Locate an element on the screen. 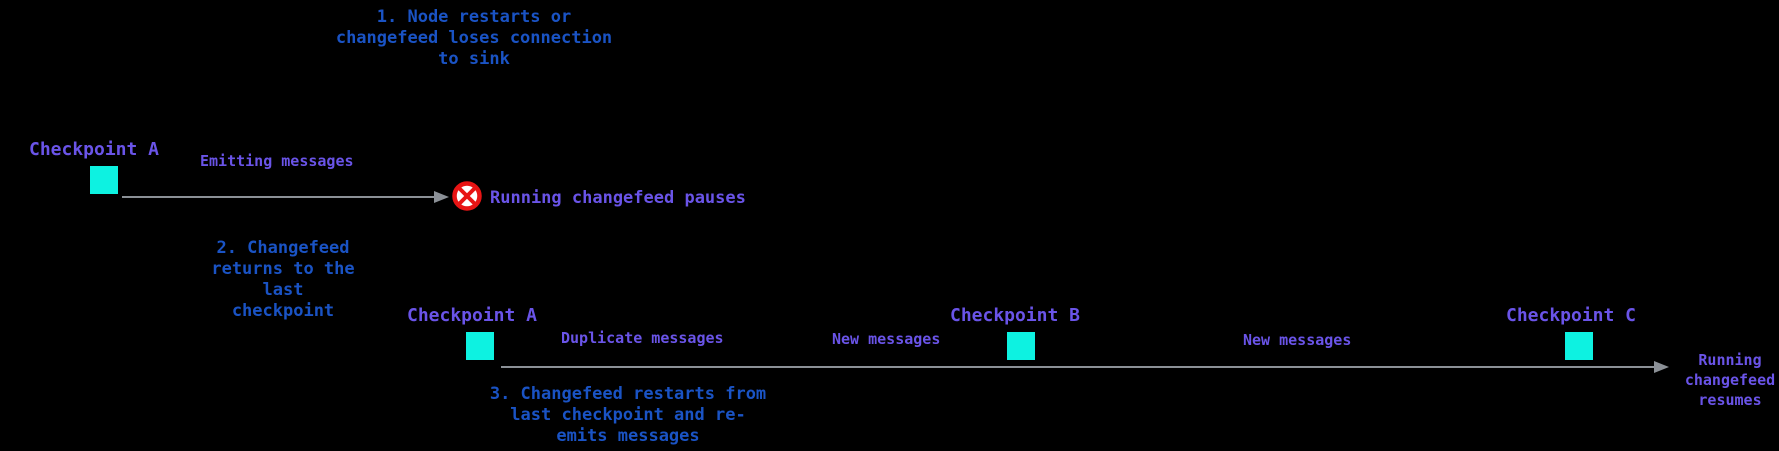 This screenshot has height=451, width=1779. timeline-2-arrowhead is located at coordinates (1661, 367).